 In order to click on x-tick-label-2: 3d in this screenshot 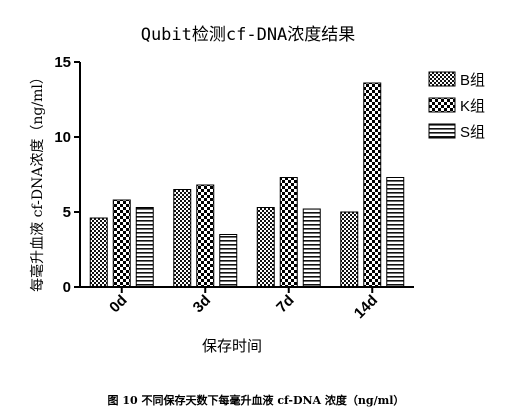, I will do `click(202, 304)`.